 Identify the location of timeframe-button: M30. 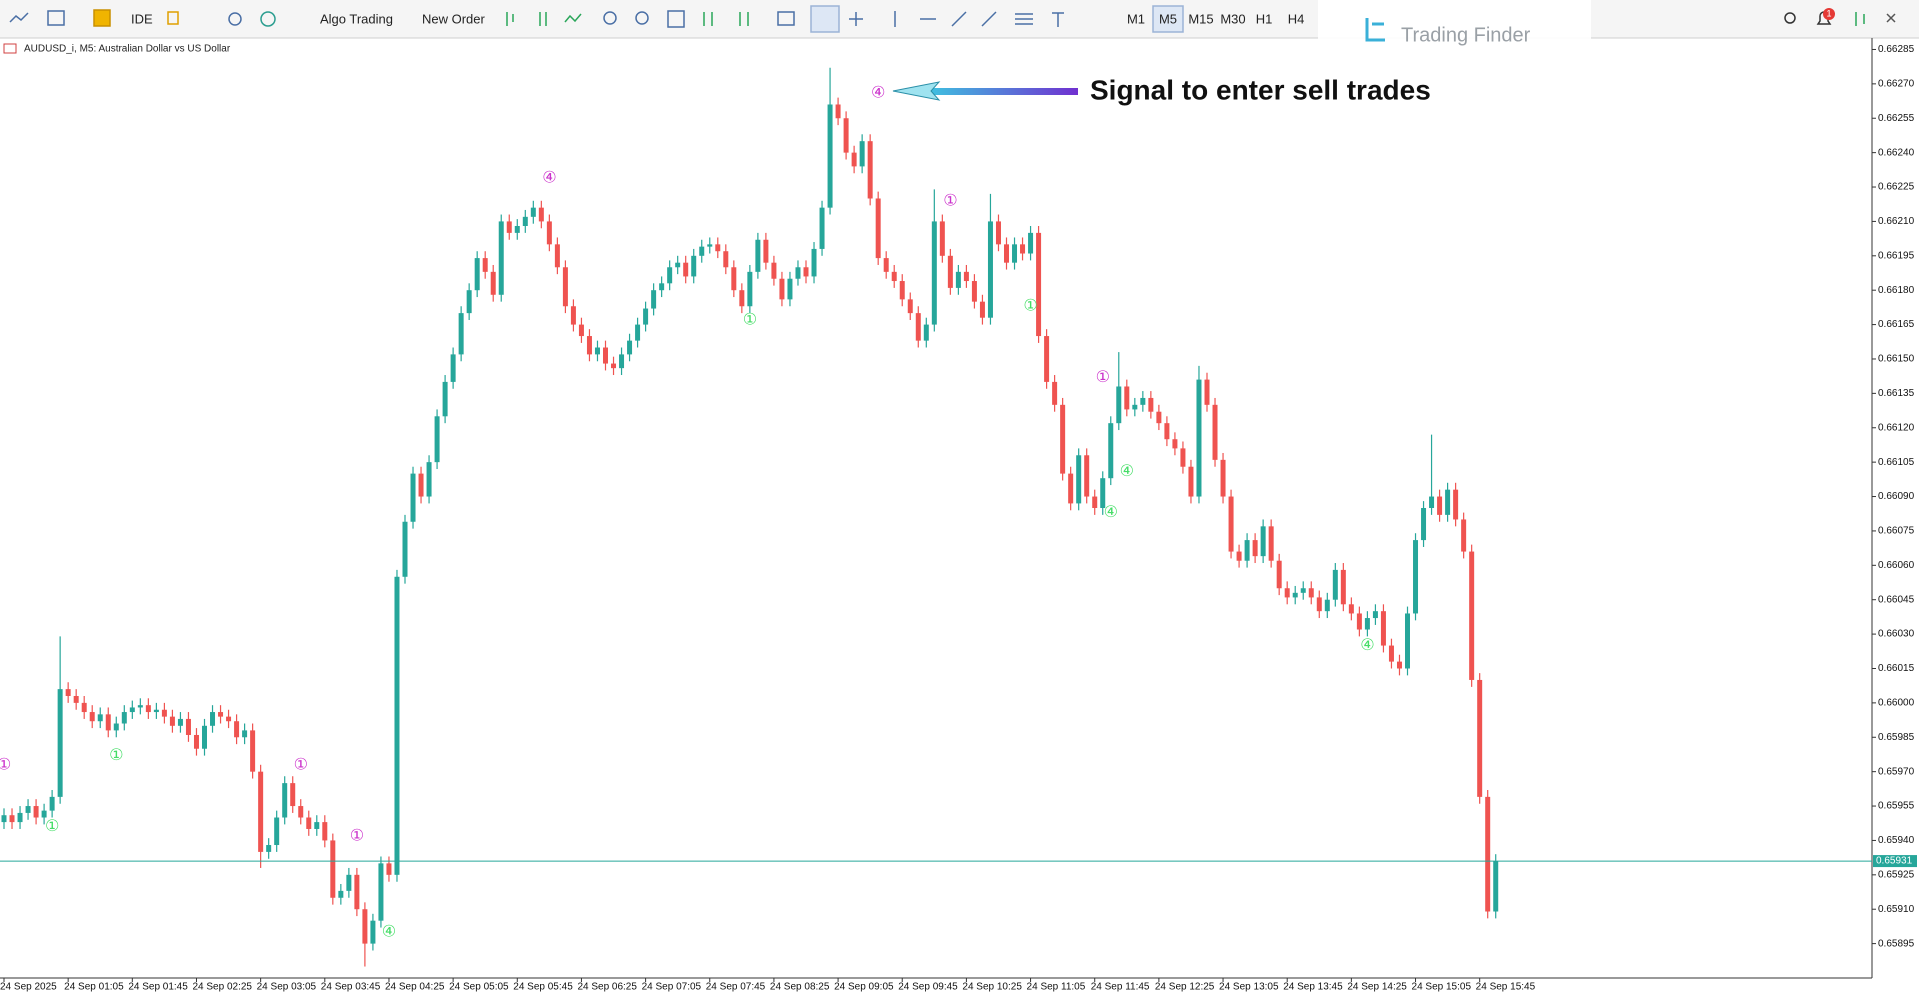
(1232, 18).